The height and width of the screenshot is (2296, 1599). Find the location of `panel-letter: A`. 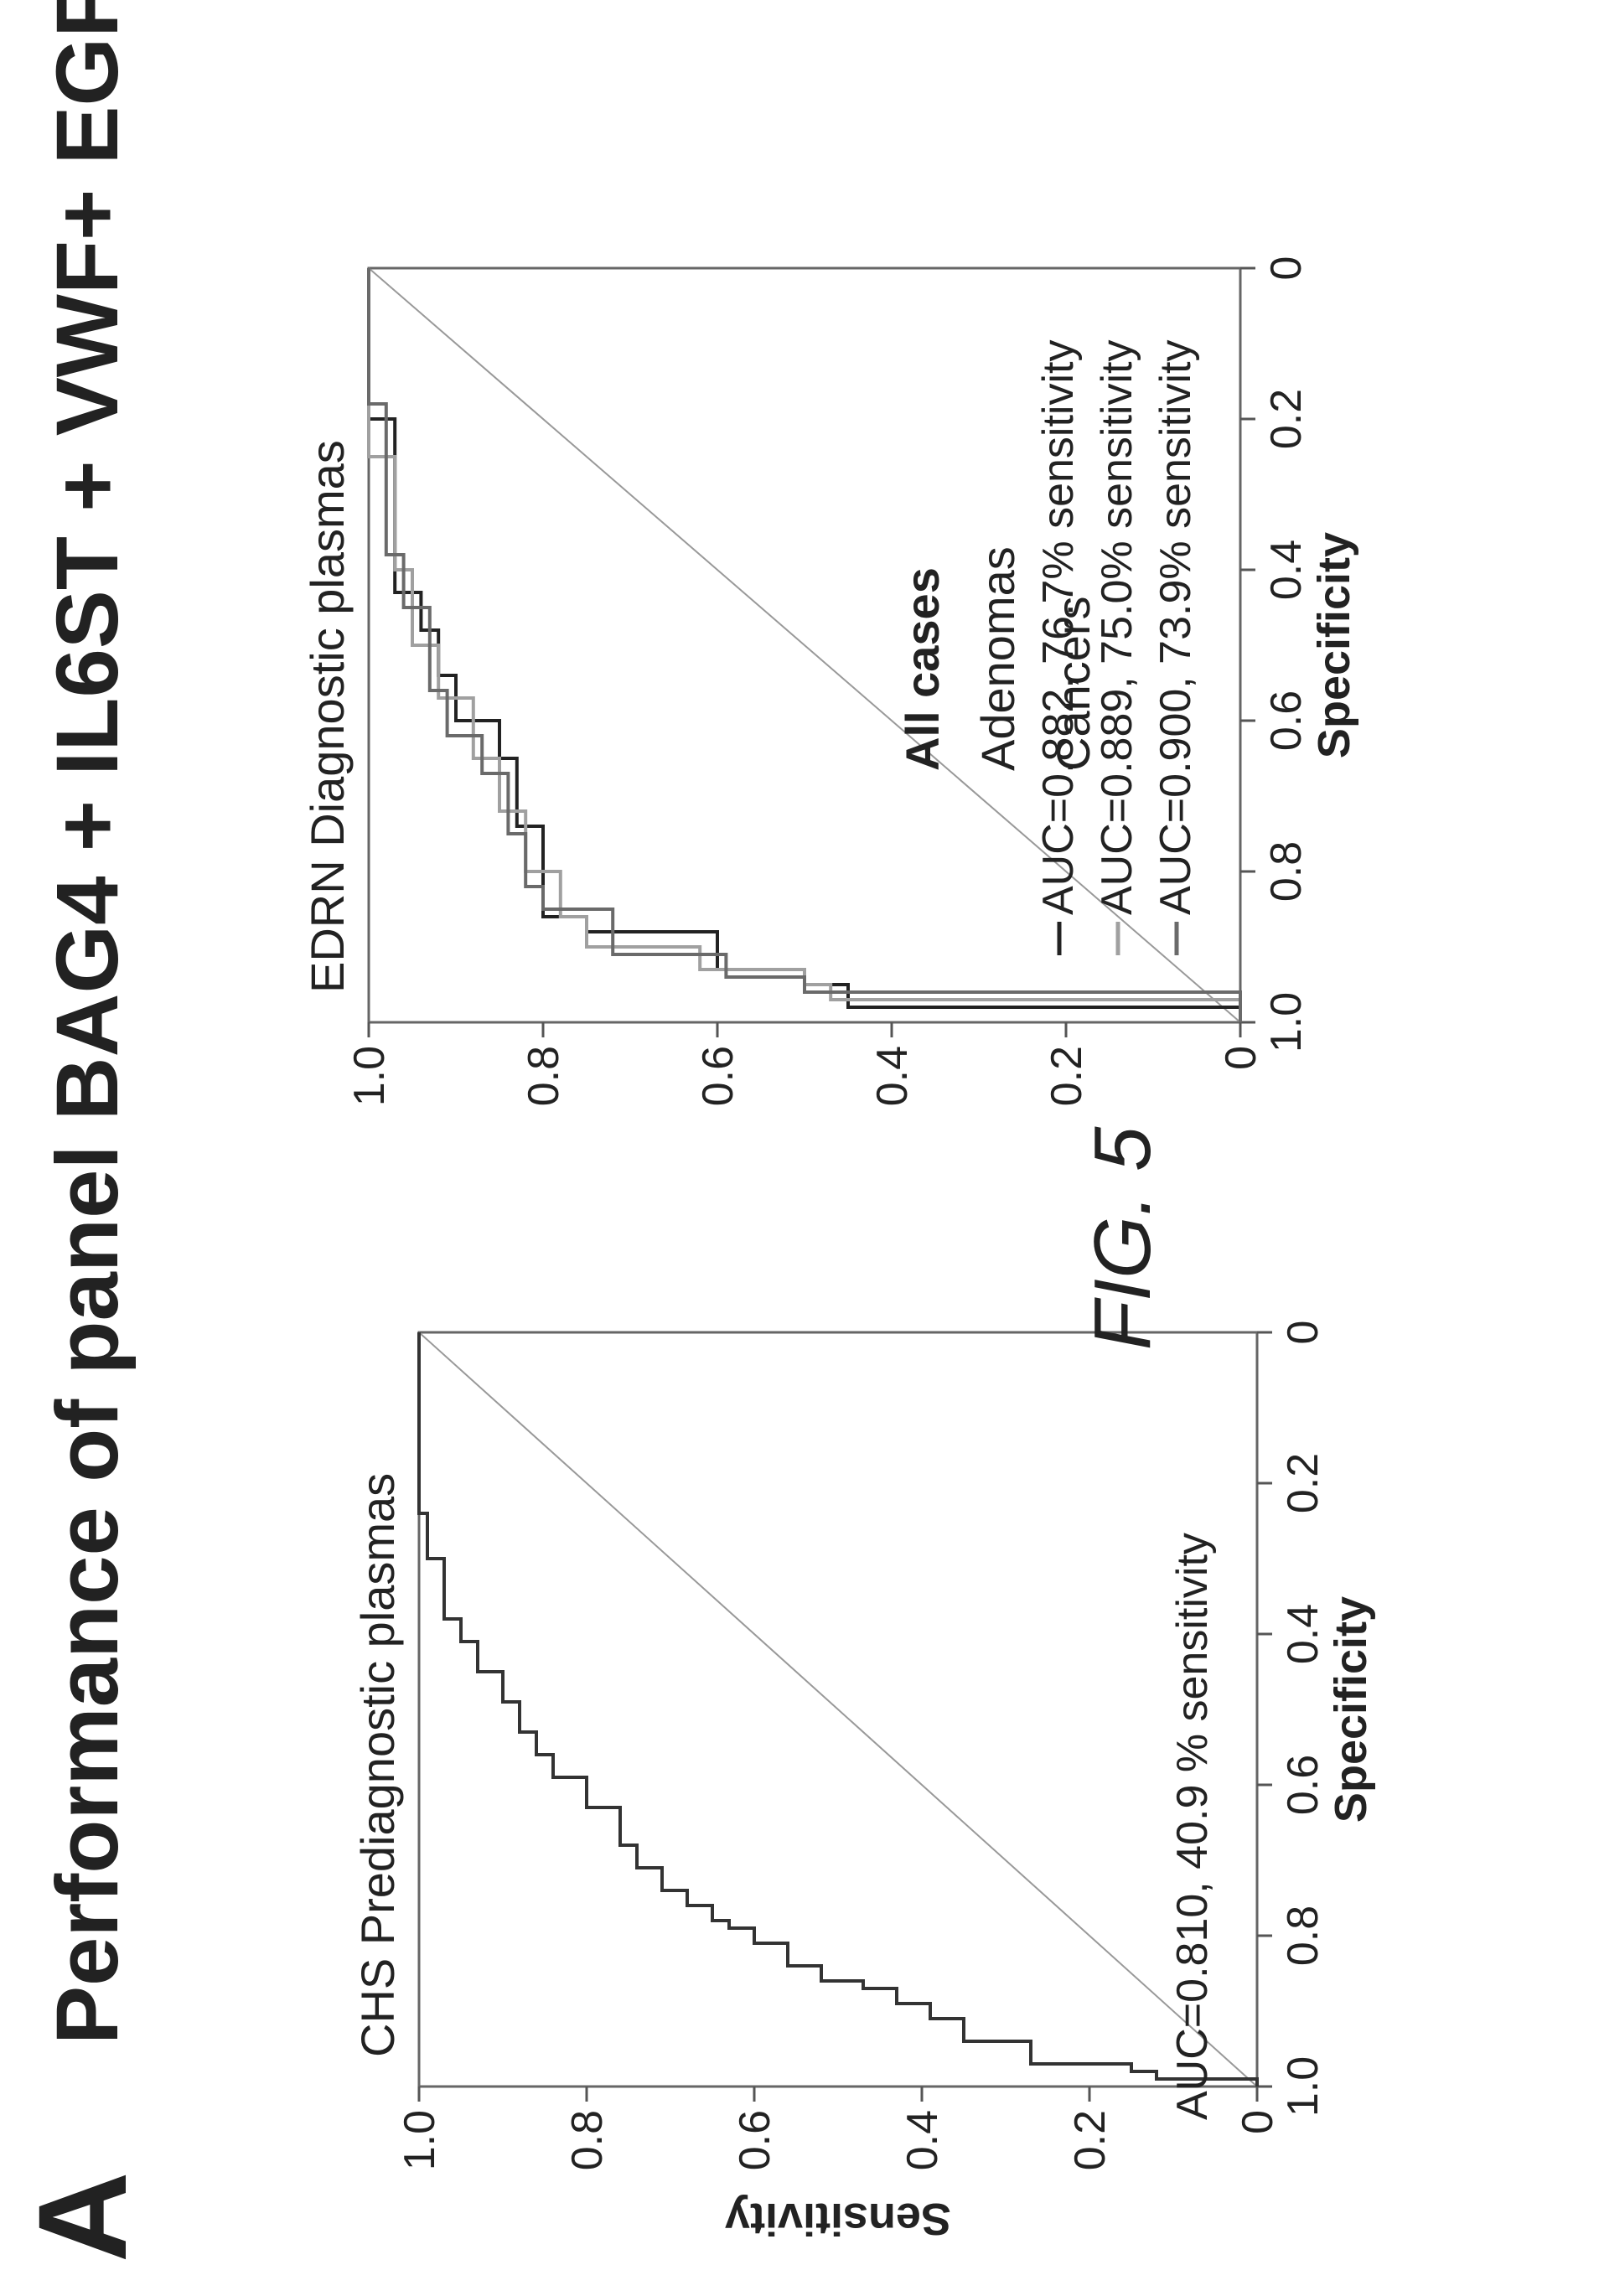

panel-letter: A is located at coordinates (82, 2217).